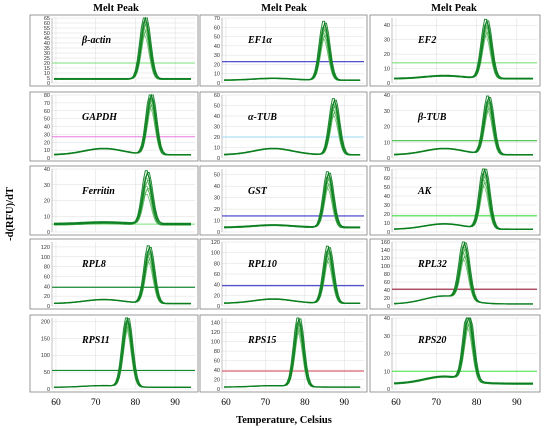 The image size is (550, 428). I want to click on gene-label: α-TUB, so click(262, 117).